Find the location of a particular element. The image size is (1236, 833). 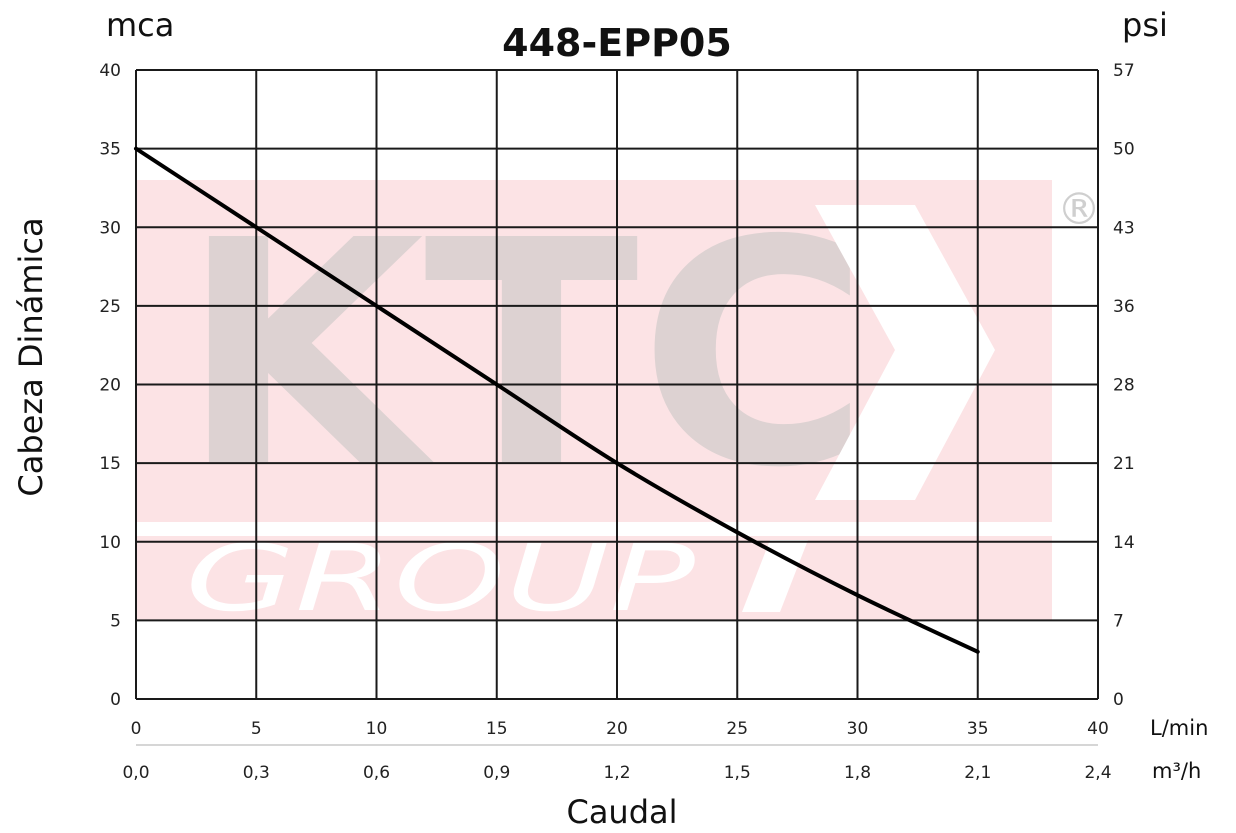

x2-tick-label: 0,3 is located at coordinates (256, 773).